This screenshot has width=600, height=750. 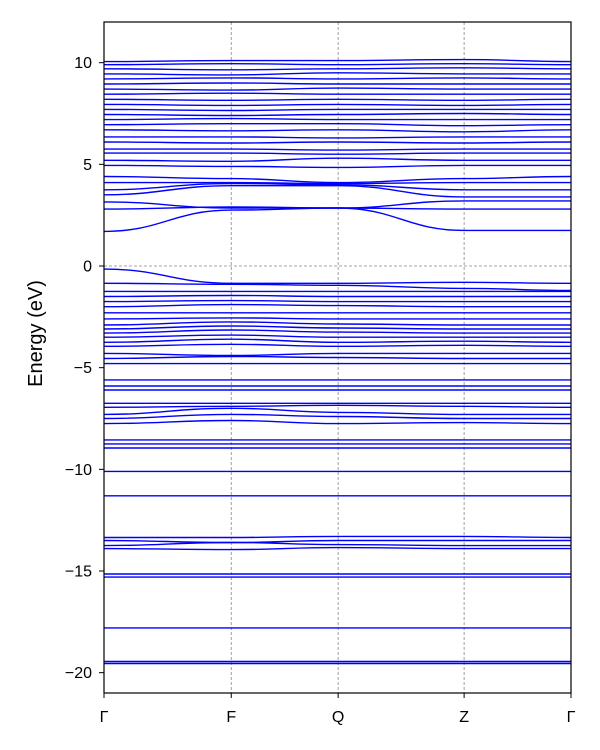 I want to click on y-tick-label: 10, so click(x=83, y=63).